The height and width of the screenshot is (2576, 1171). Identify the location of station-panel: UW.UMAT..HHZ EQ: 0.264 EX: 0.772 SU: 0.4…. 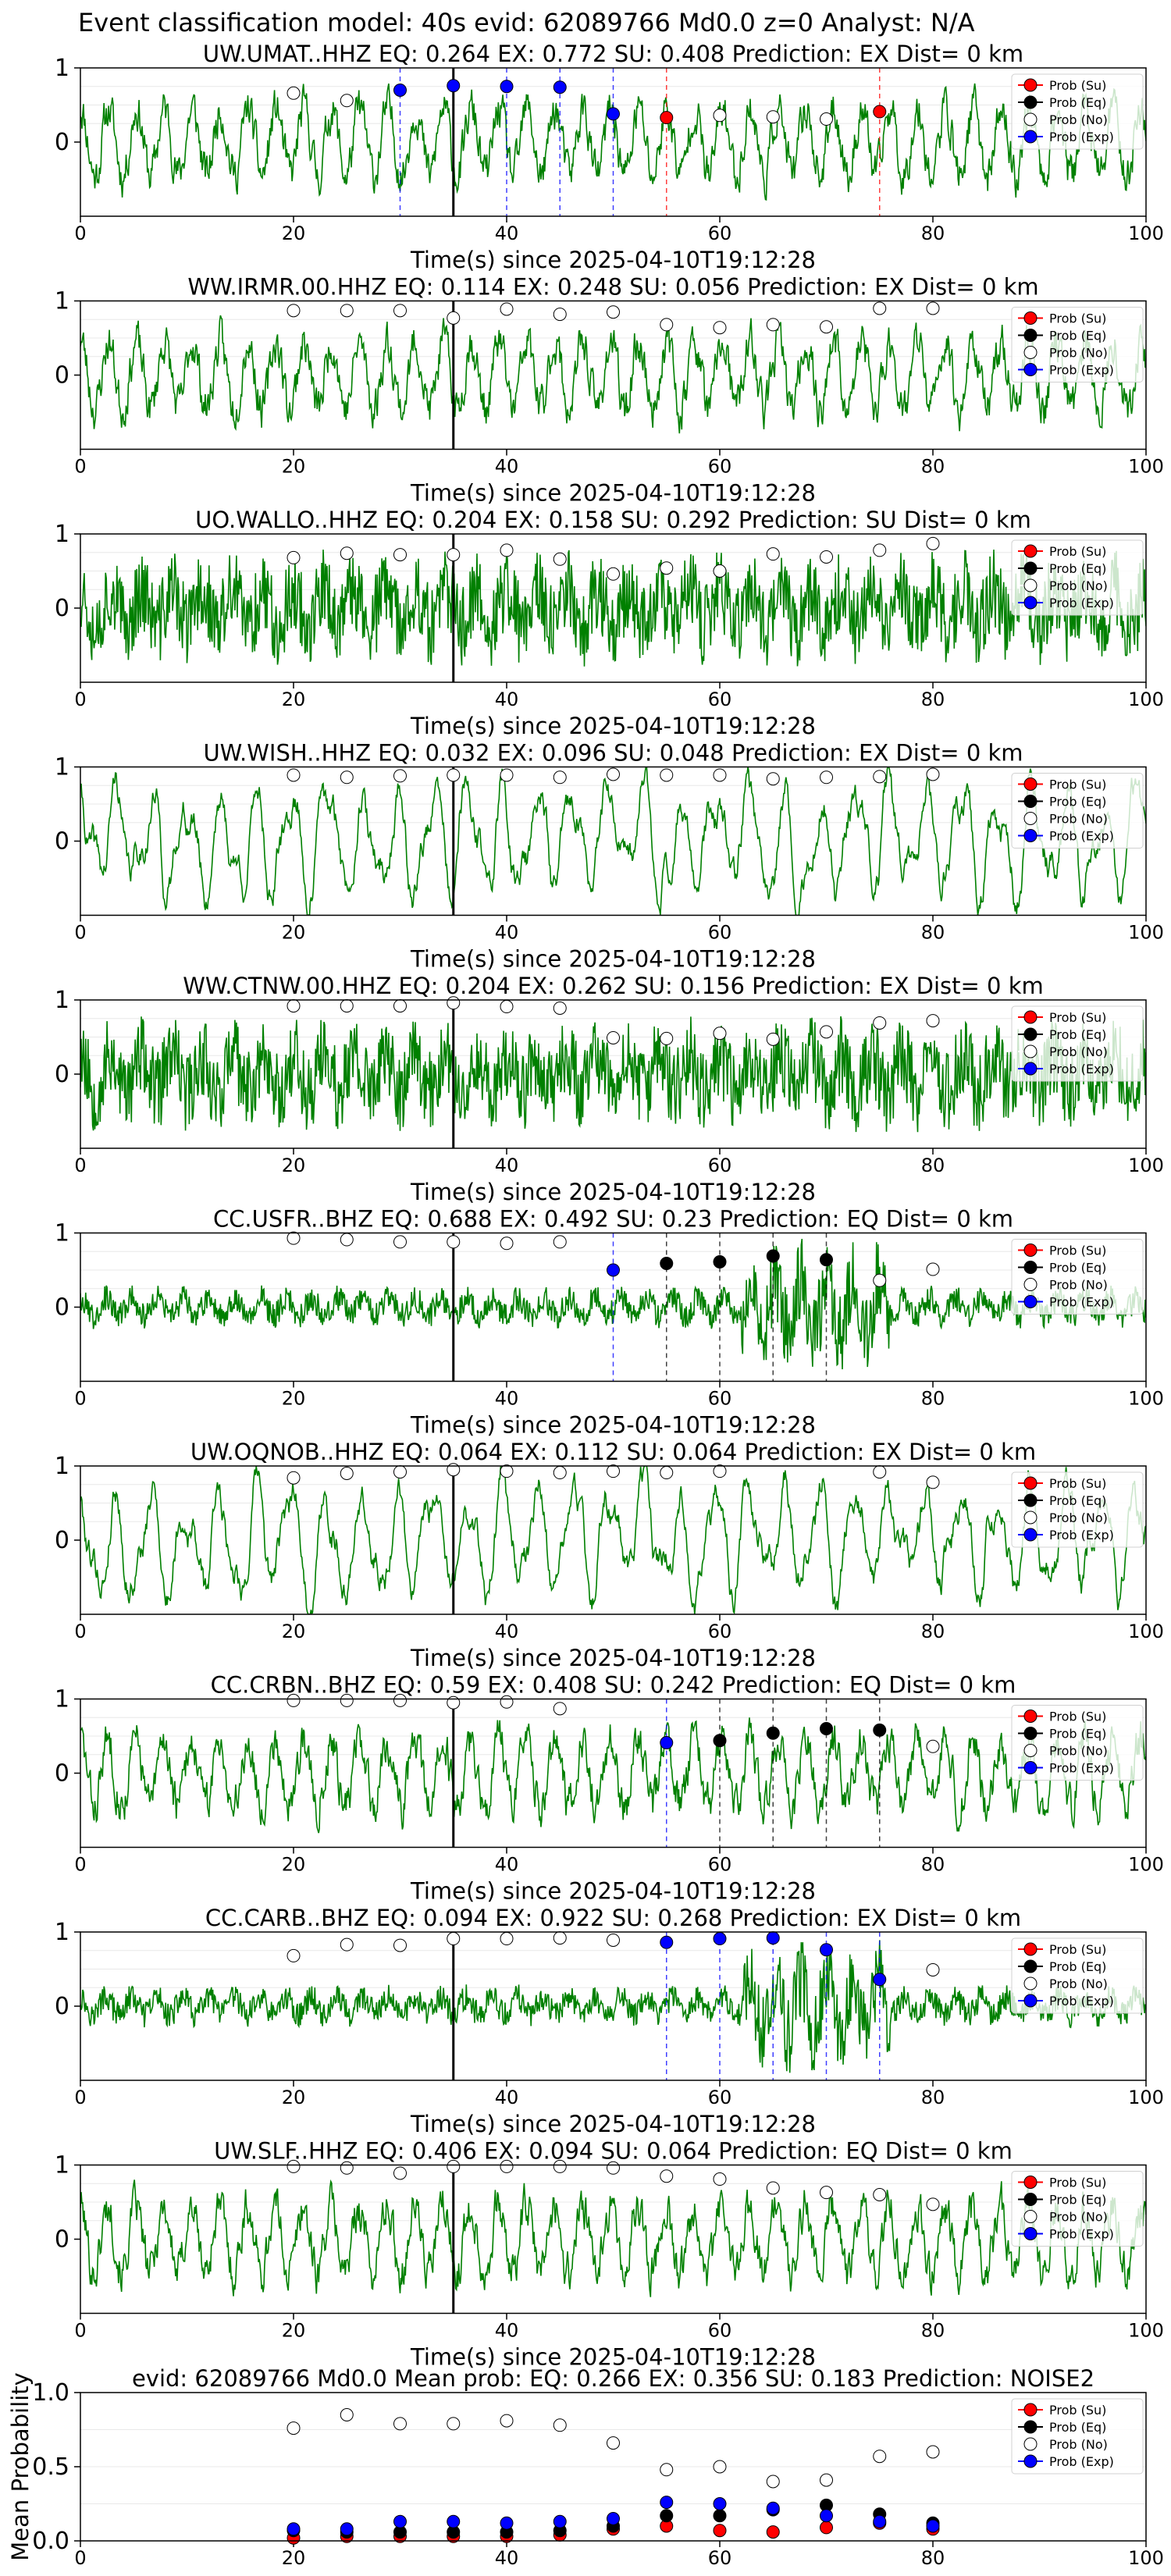
(609, 157).